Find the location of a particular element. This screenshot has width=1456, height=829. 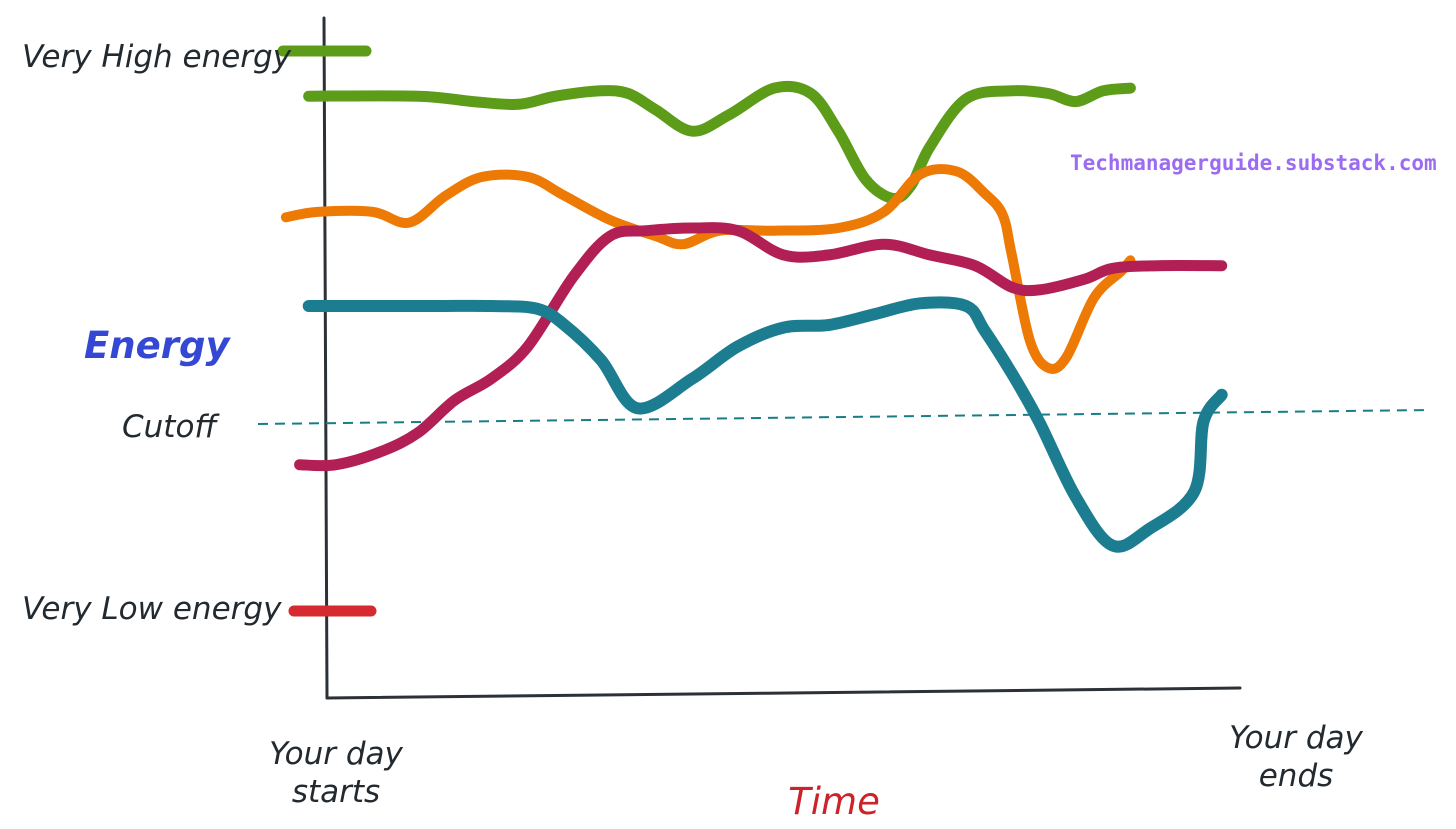

cutoff-line is located at coordinates (844, 417).